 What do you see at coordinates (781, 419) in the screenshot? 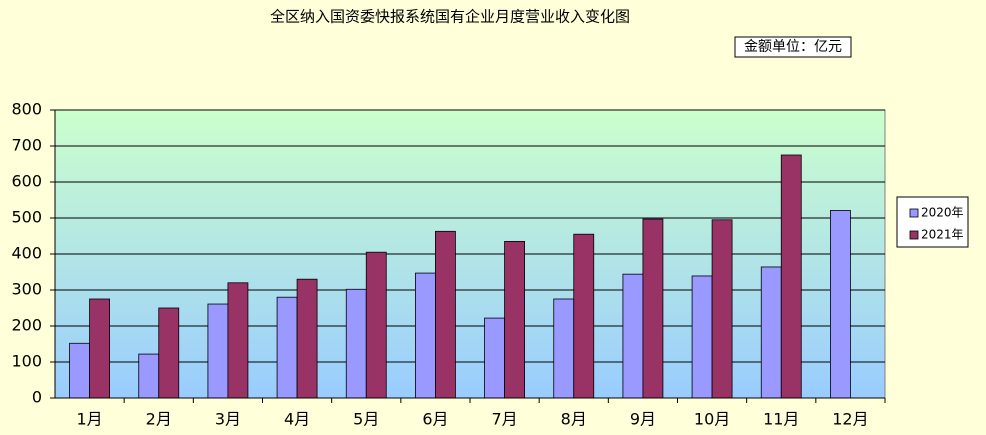
I see `x-tick-label: 11月` at bounding box center [781, 419].